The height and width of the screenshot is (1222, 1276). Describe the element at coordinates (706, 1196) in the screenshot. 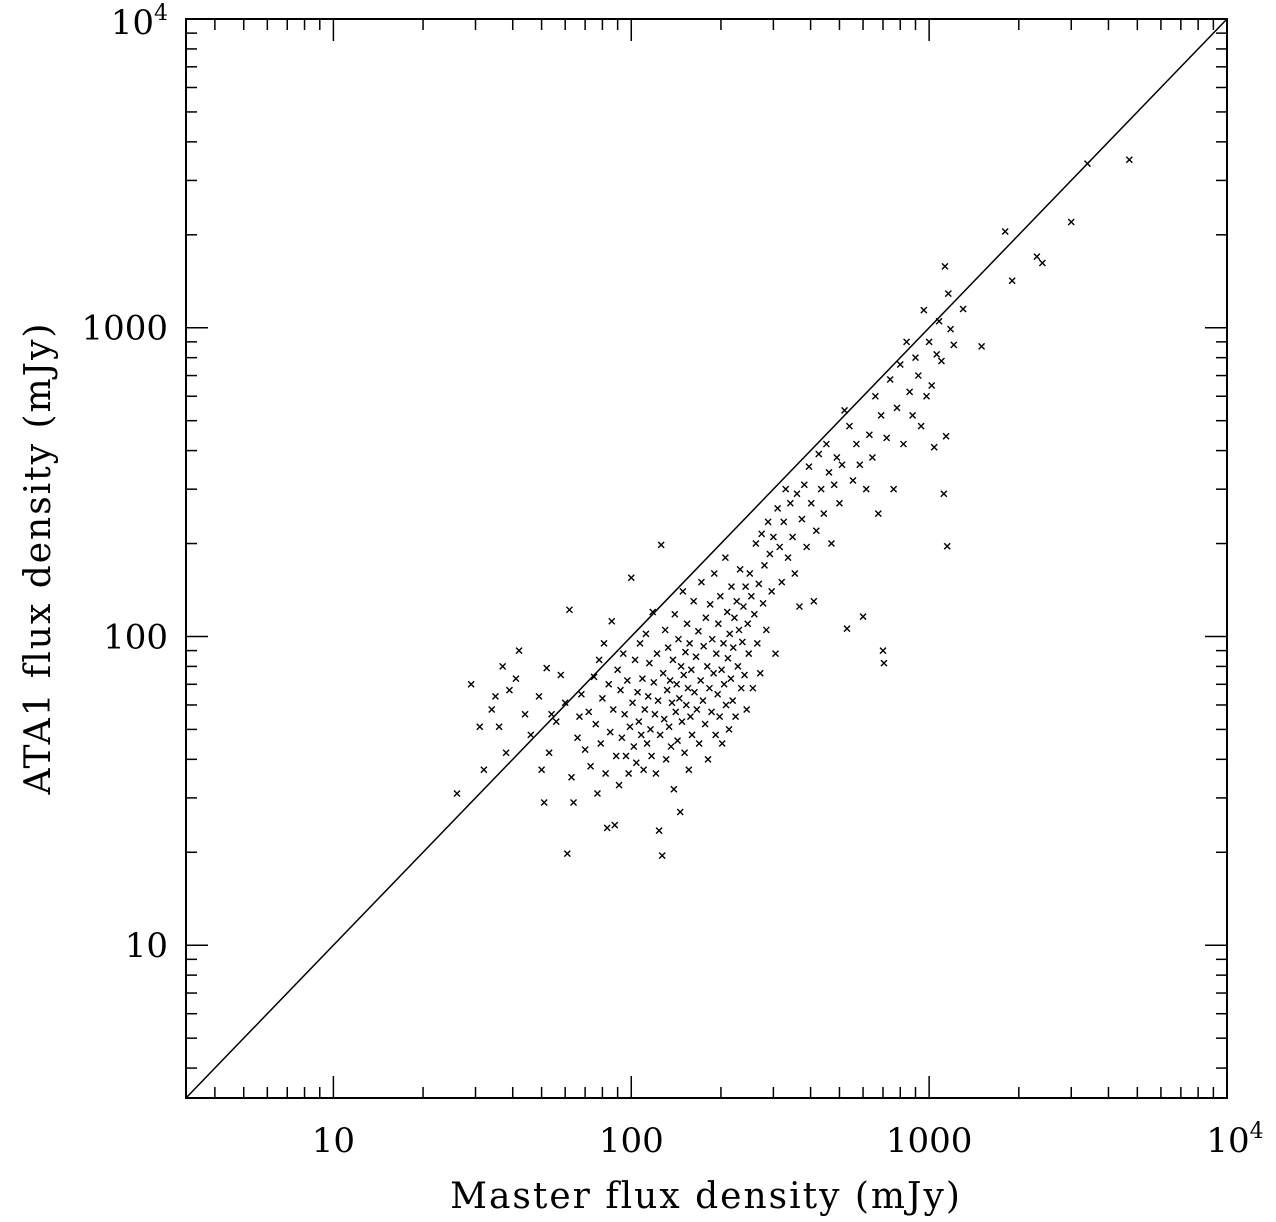

I see `x-axis-label: Master flux density (mJy)` at that location.